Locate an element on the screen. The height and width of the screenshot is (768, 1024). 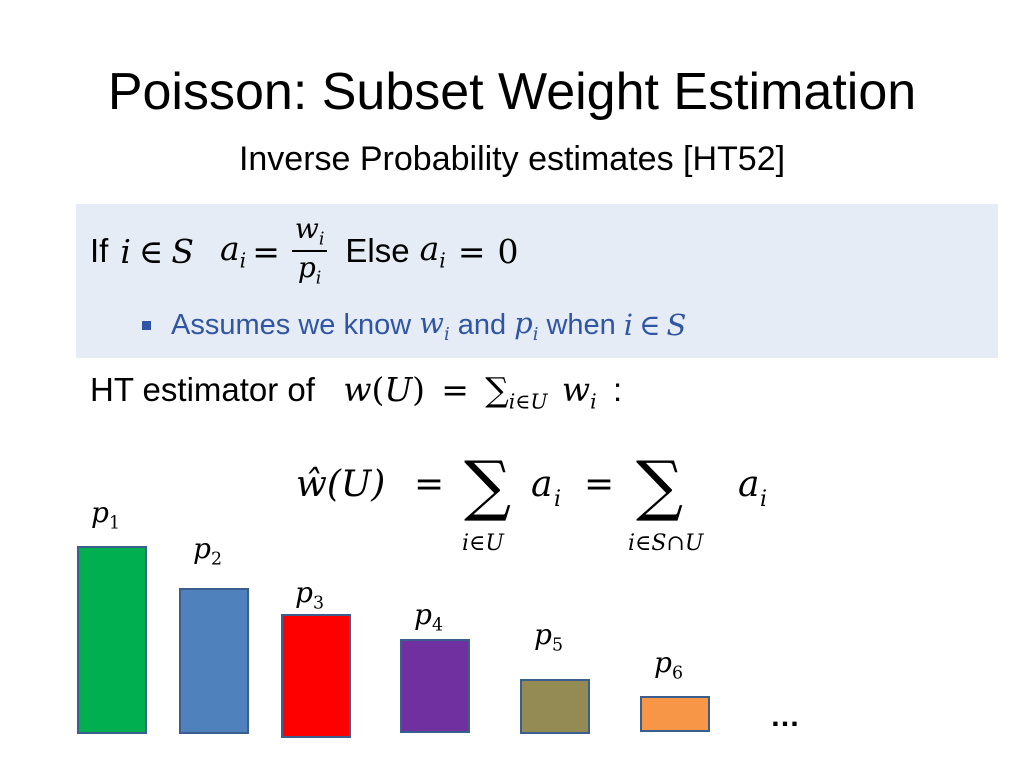
bar-p6 is located at coordinates (675, 714).